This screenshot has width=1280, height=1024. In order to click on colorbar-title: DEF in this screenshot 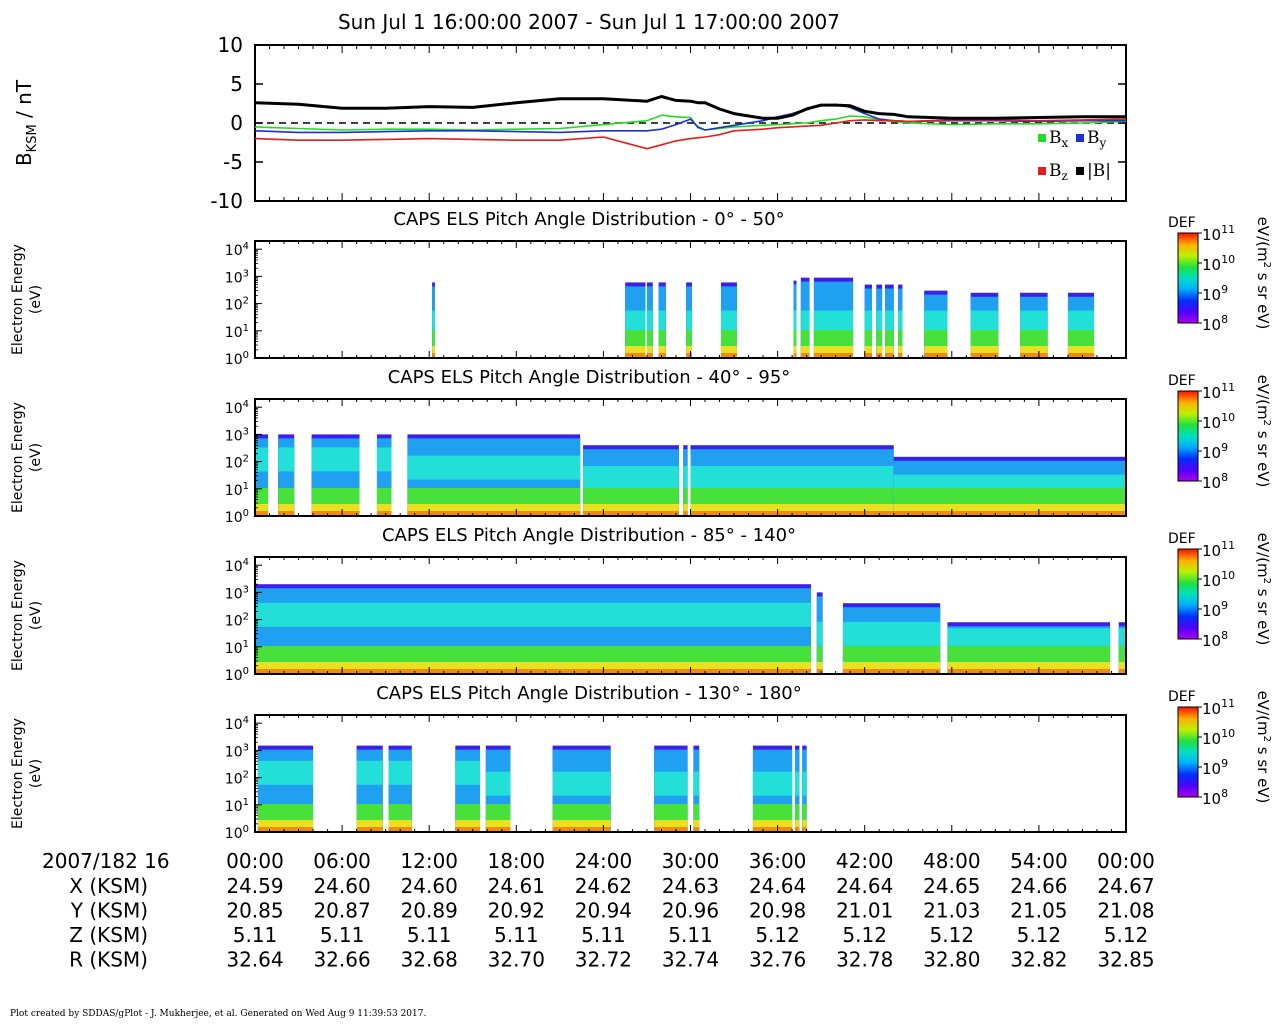, I will do `click(1182, 697)`.